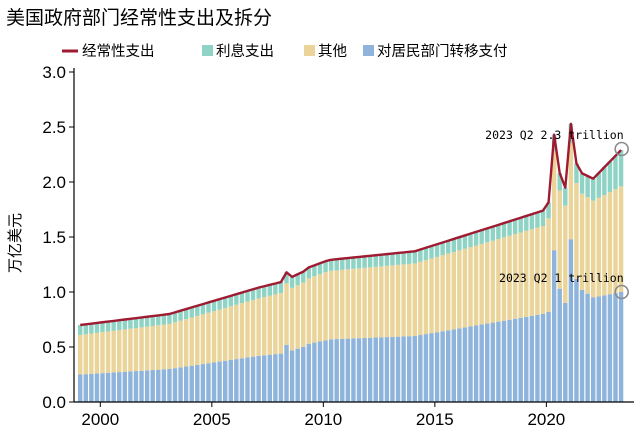  I want to click on bar-transfers-2002q1, so click(147, 386).